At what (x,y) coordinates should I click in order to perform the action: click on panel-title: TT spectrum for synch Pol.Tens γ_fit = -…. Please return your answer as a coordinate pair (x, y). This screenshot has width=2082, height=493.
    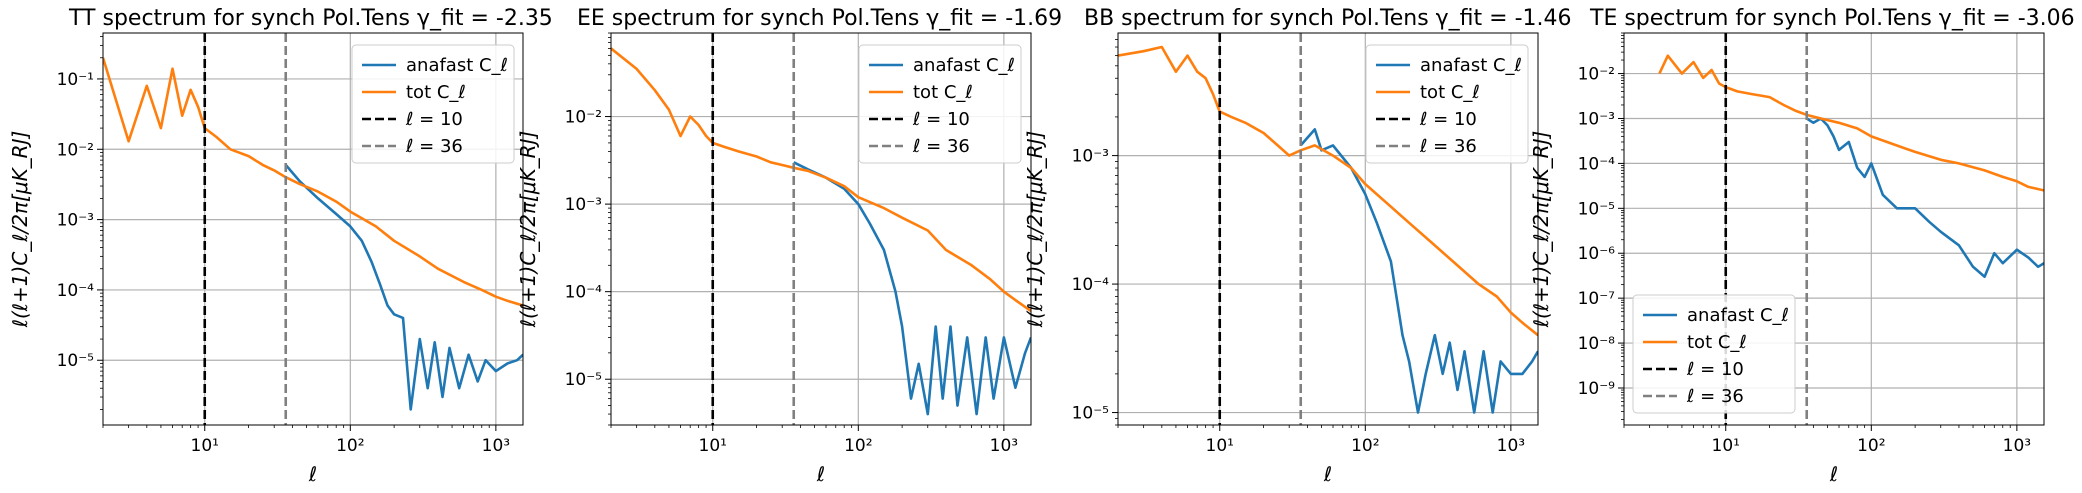
    Looking at the image, I should click on (310, 18).